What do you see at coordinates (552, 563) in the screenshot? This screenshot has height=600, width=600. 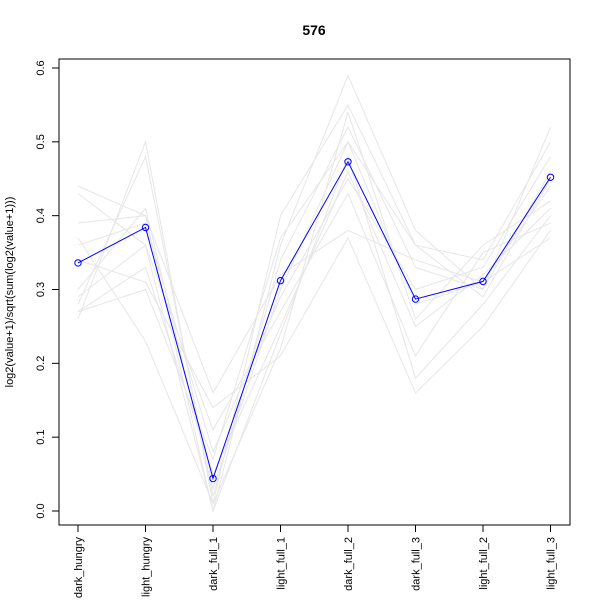 I see `x-tick-label-8: light_full_3` at bounding box center [552, 563].